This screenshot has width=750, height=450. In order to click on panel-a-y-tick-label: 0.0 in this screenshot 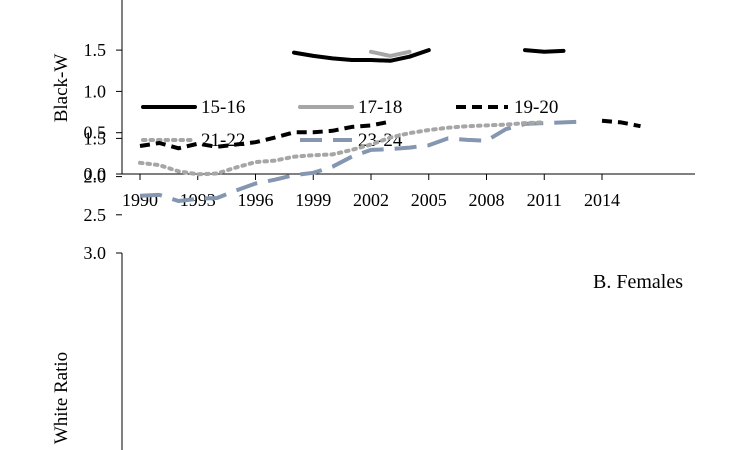, I will do `click(95, 174)`.